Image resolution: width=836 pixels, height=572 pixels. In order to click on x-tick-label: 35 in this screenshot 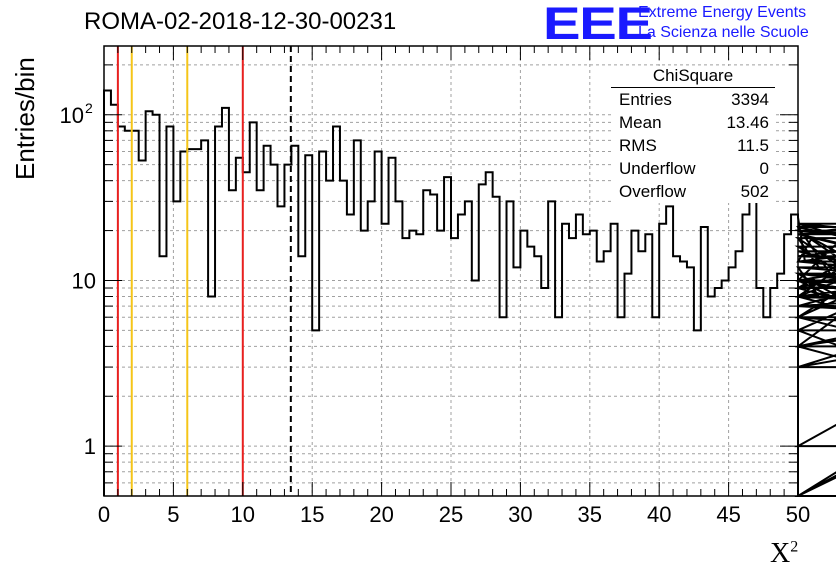, I will do `click(590, 514)`.